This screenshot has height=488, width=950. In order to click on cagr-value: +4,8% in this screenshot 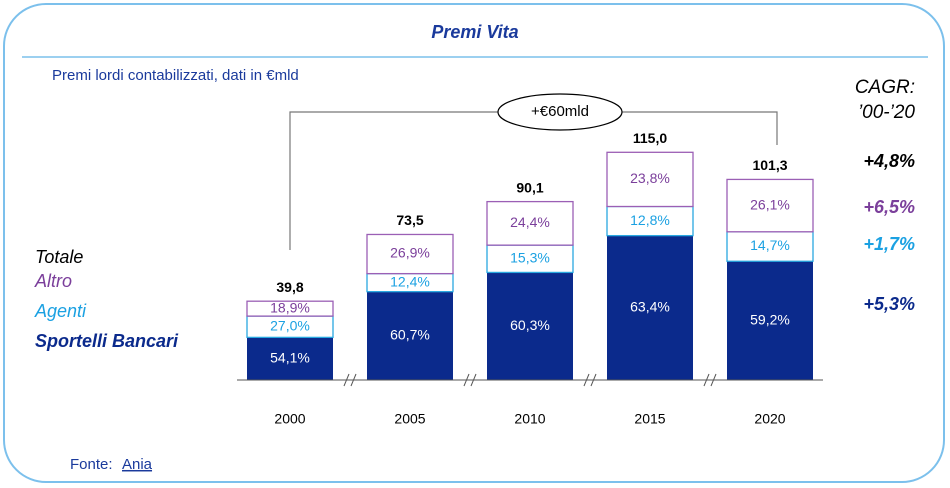, I will do `click(889, 161)`.